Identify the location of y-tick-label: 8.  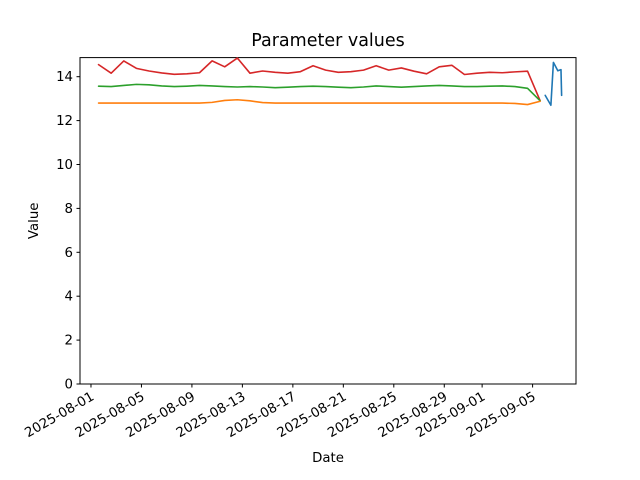
(69, 209).